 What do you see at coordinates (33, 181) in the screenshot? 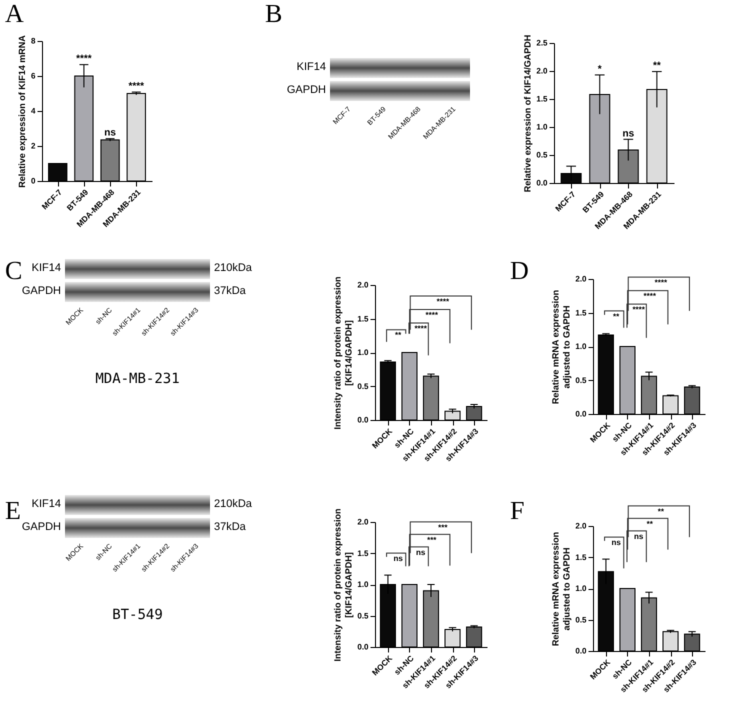
I see `y-tick-label: 0` at bounding box center [33, 181].